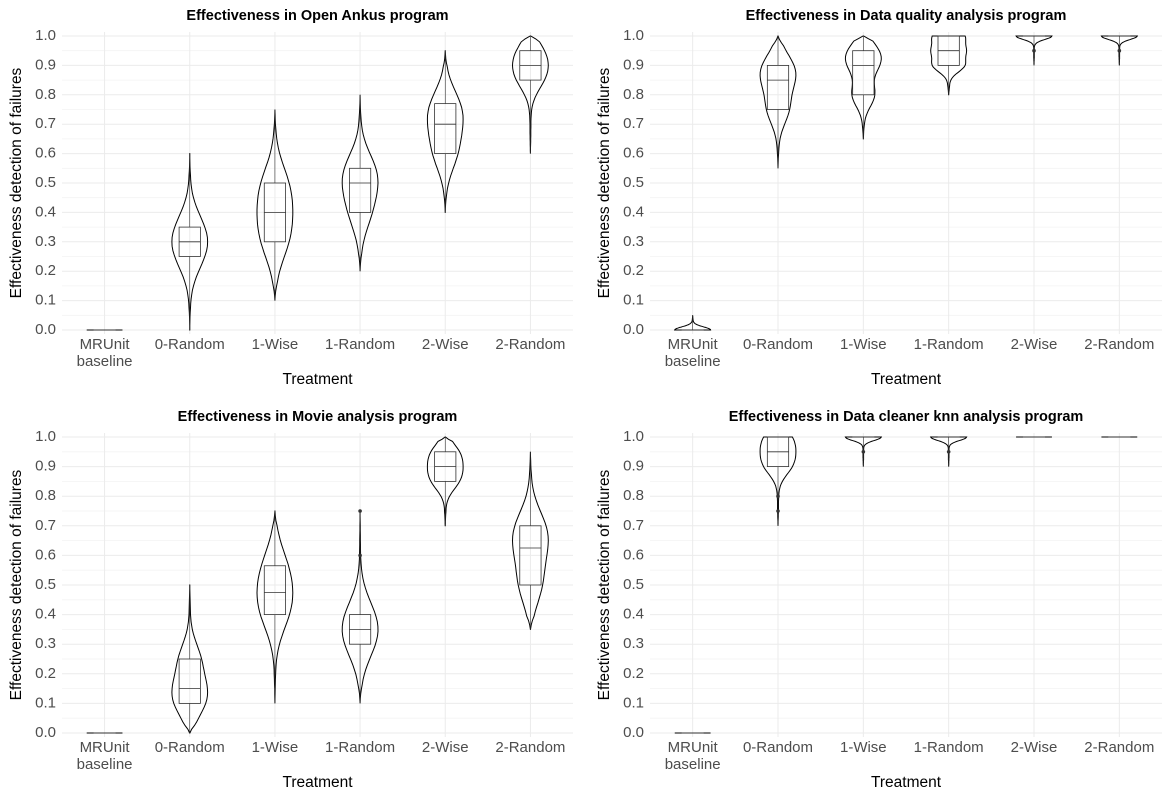 This screenshot has width=1166, height=794. Describe the element at coordinates (317, 16) in the screenshot. I see `chart-title: Effectiveness in Open Ankus program` at that location.